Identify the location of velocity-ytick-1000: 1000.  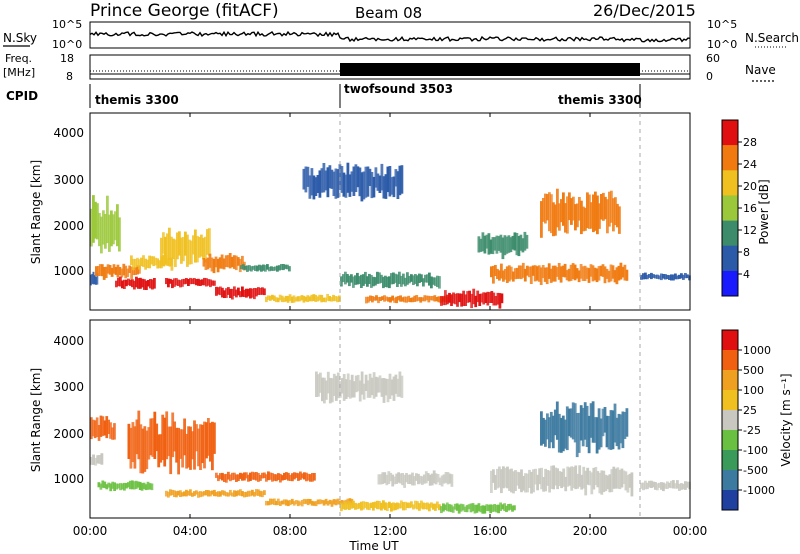
(68, 479).